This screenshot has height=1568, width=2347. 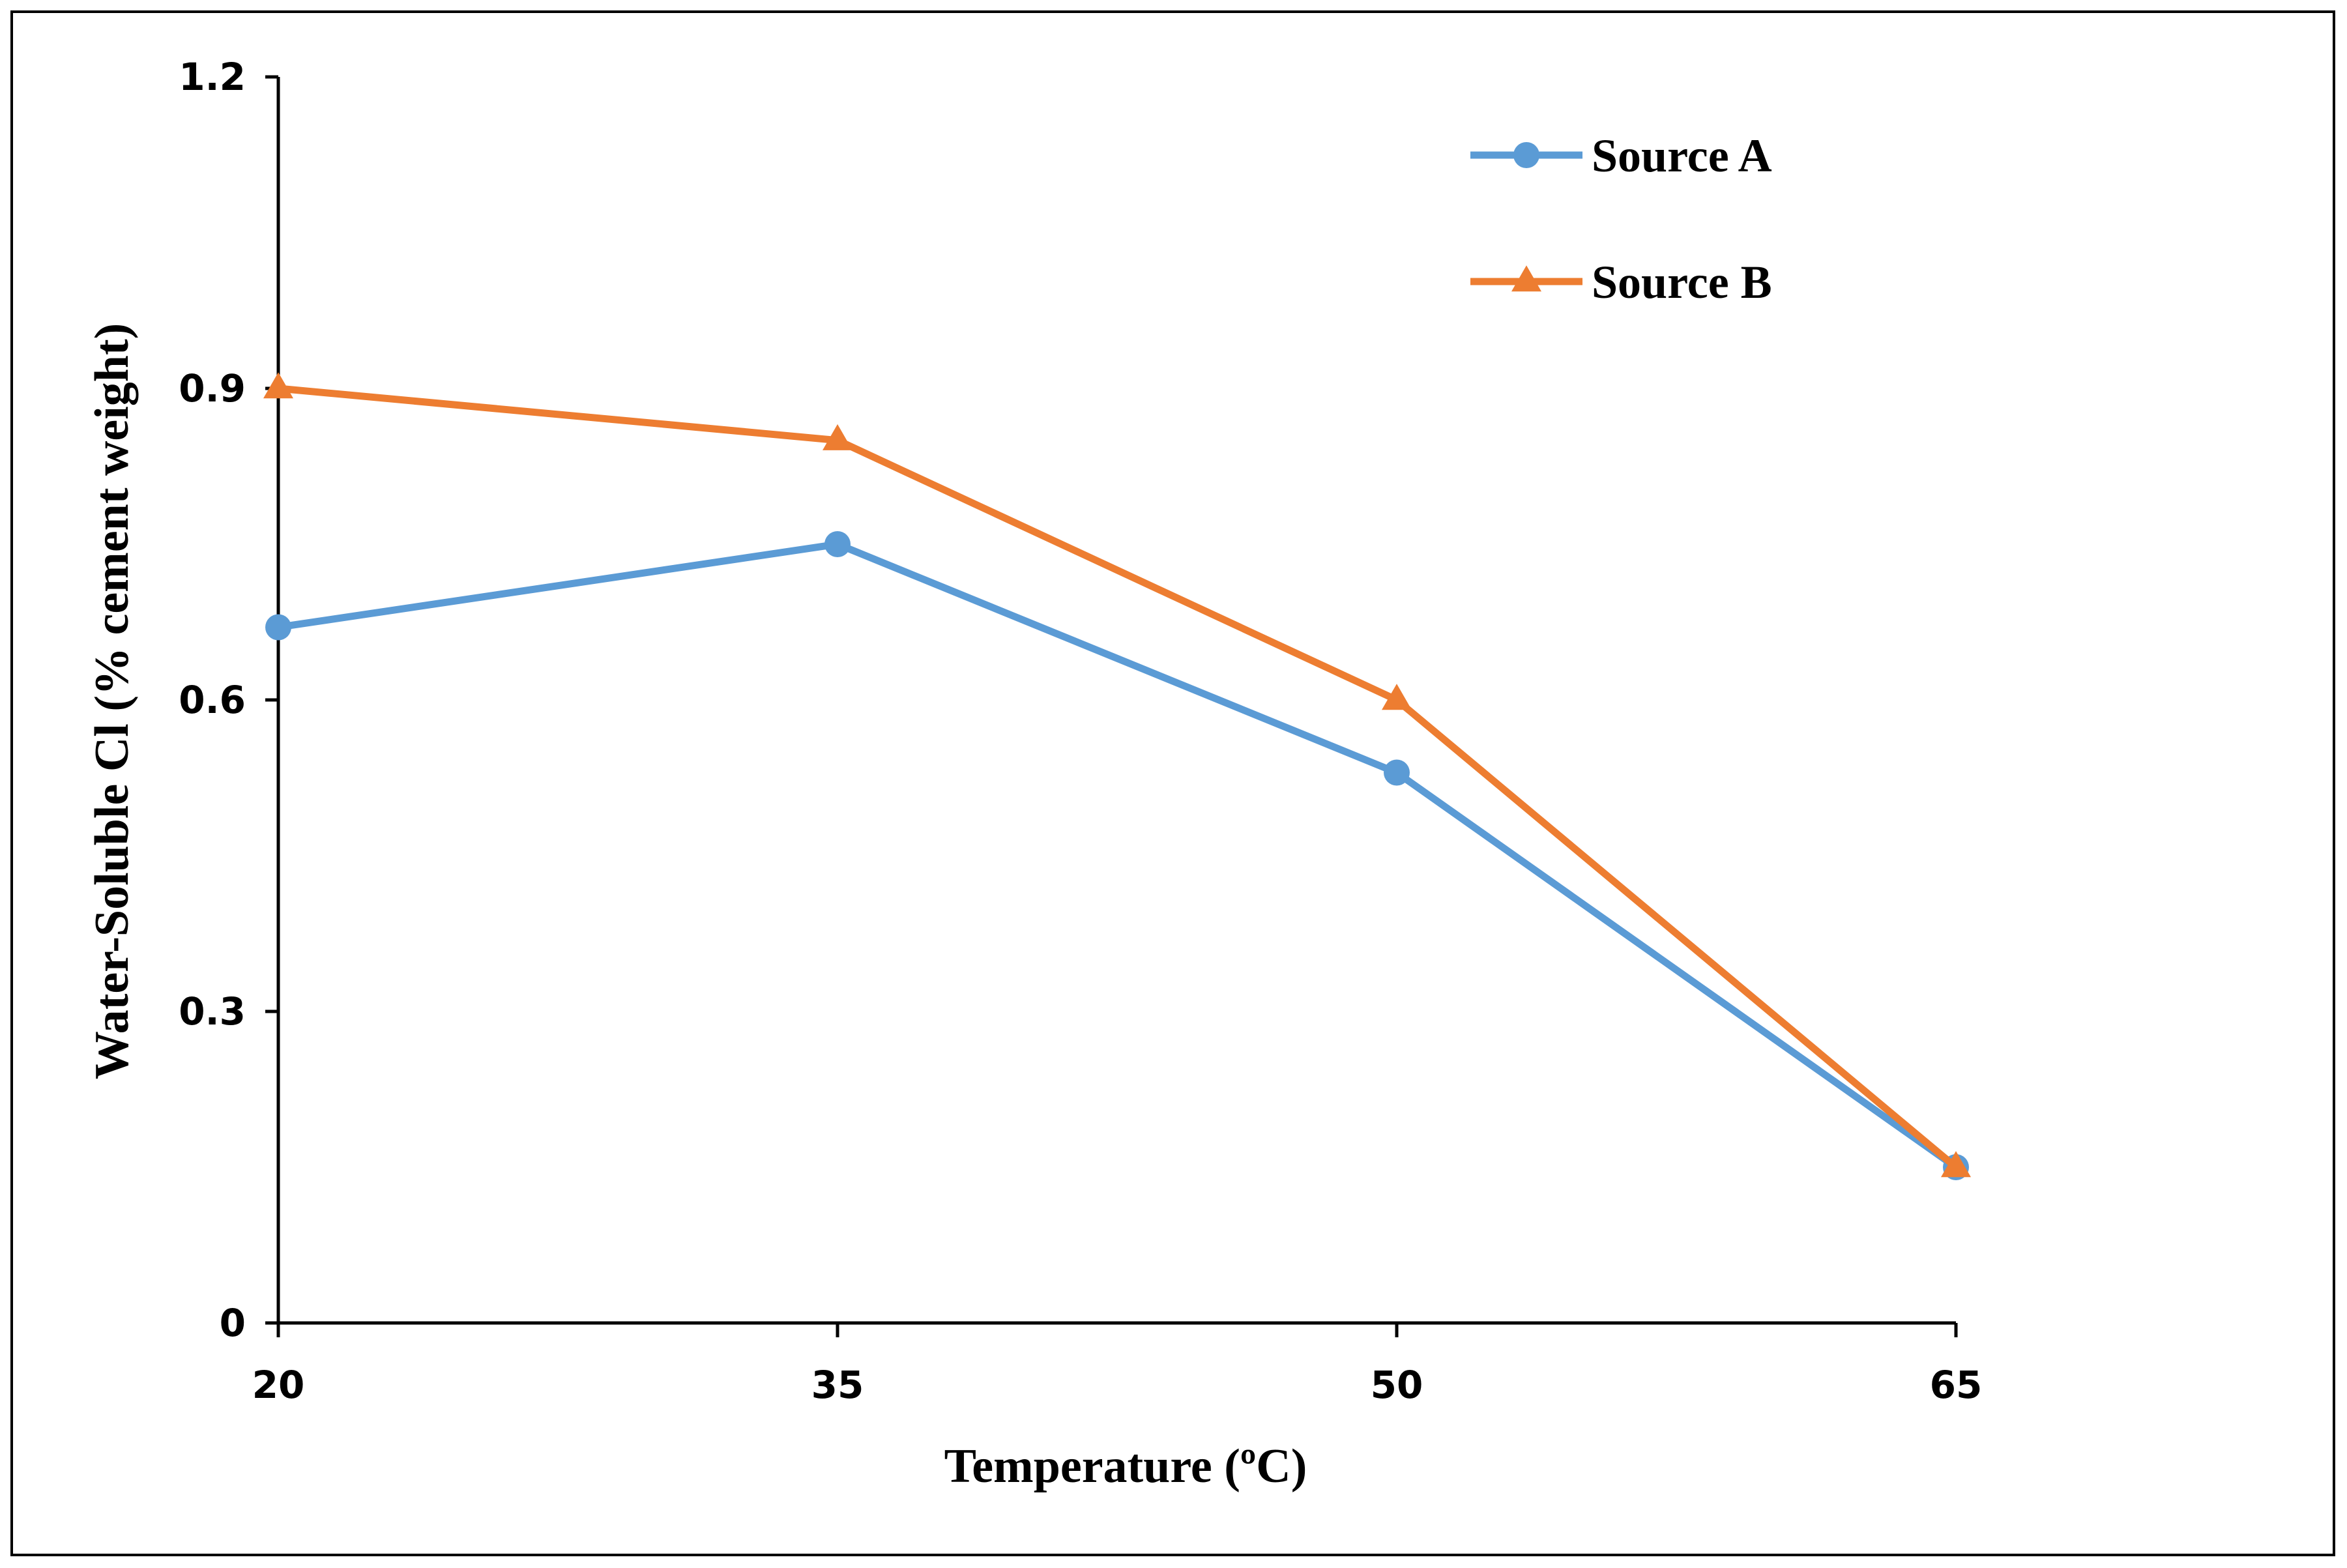 What do you see at coordinates (1526, 155) in the screenshot?
I see `legend-marker-source-a` at bounding box center [1526, 155].